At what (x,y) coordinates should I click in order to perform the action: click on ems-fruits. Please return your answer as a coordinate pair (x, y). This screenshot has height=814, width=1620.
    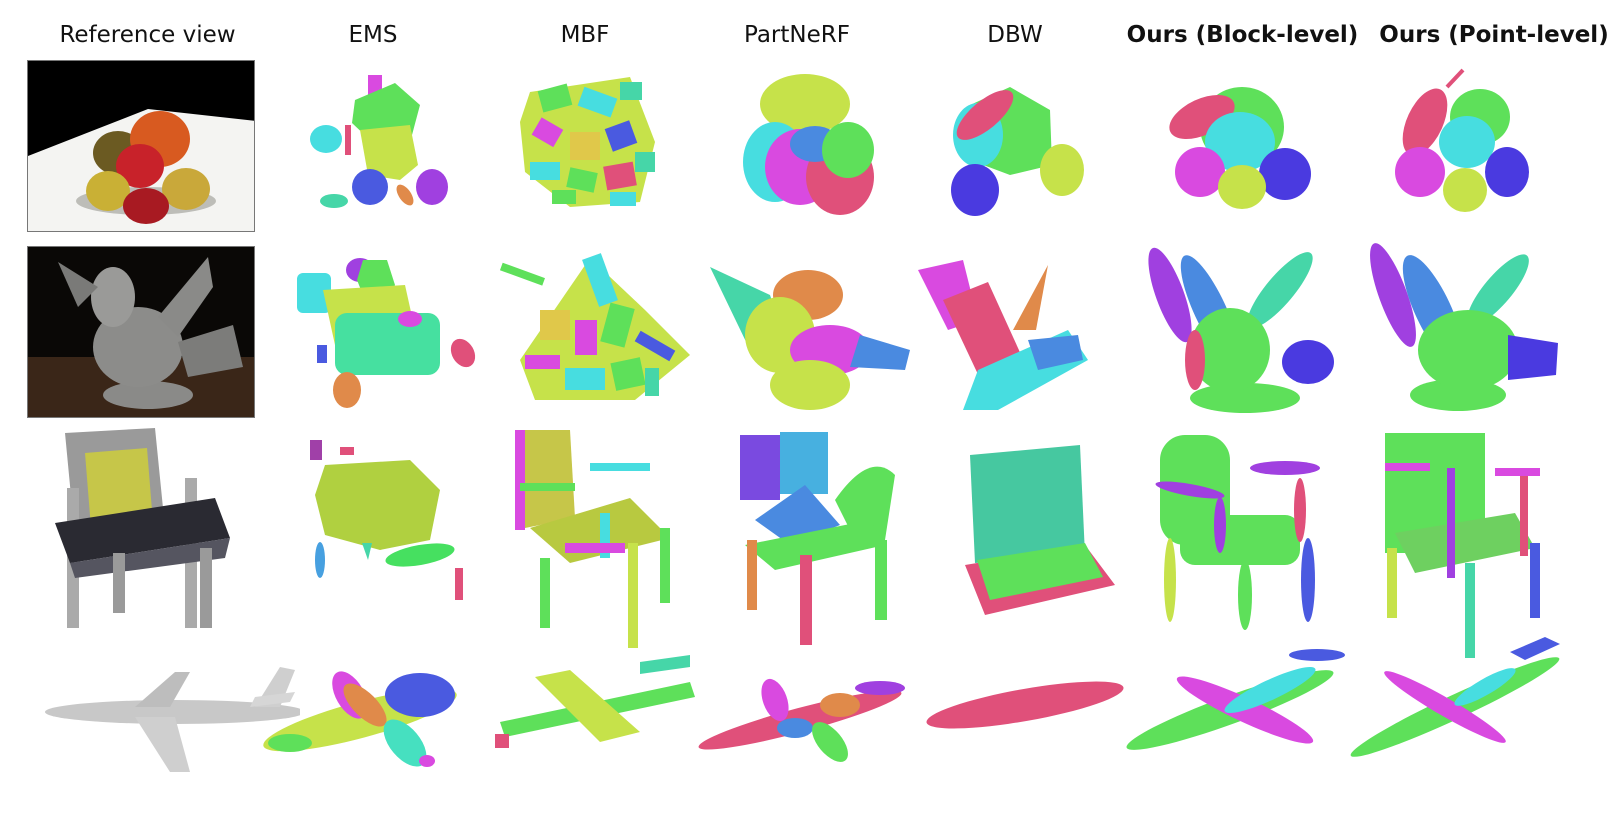
    Looking at the image, I should click on (379, 141).